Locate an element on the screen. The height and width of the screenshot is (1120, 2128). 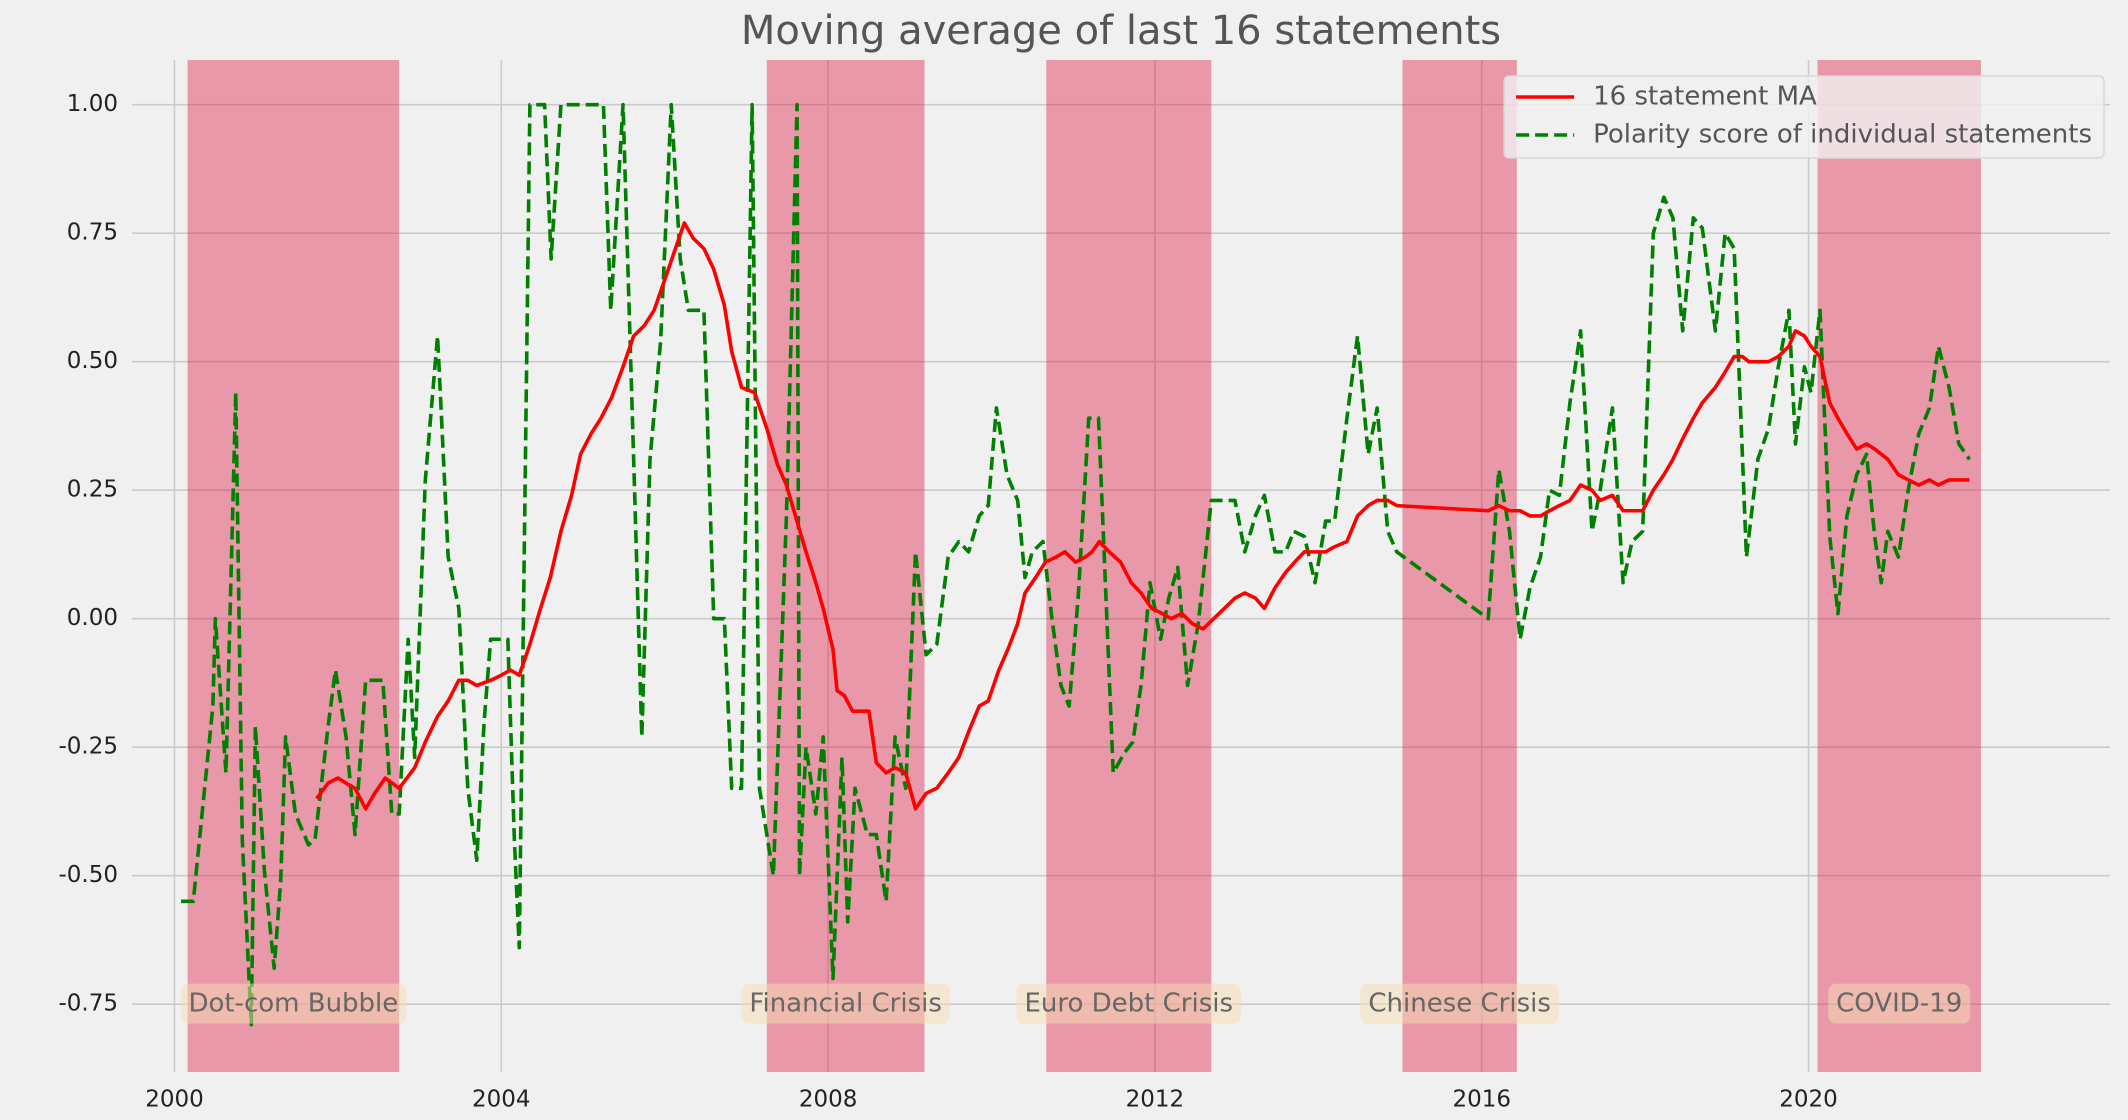
span-label-group: Chinese Crisis is located at coordinates (1459, 1003).